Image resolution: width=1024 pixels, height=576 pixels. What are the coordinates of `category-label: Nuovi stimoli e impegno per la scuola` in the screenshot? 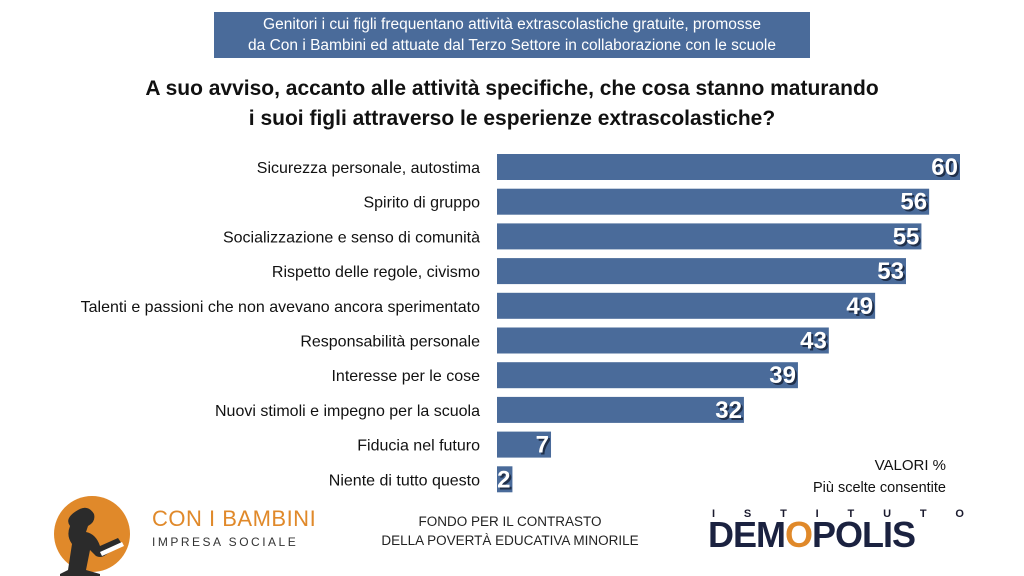 It's located at (347, 411).